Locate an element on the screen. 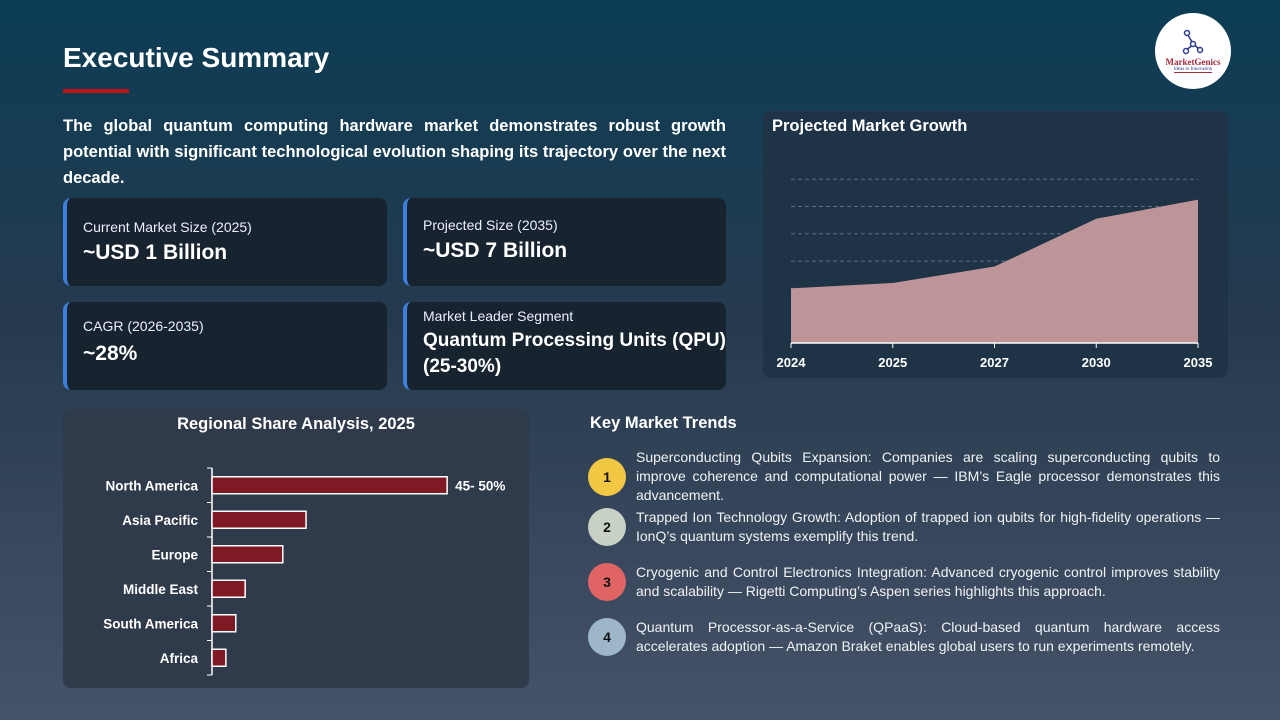  card-label: Current Market Size (2025) is located at coordinates (167, 227).